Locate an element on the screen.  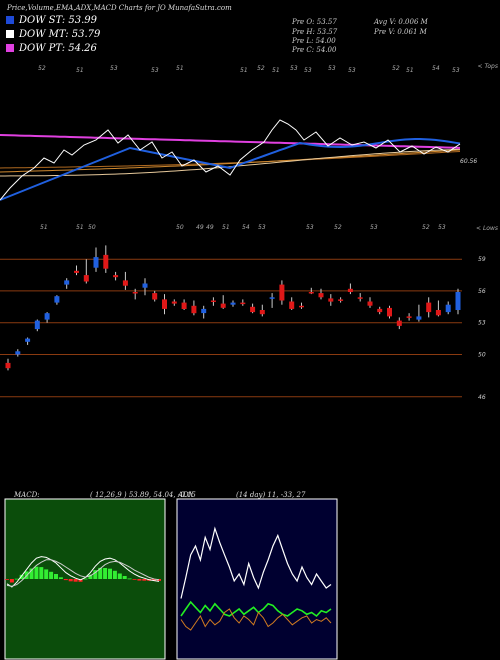
stat-prev-open: Pre O: 53.57 is located at coordinates (314, 22).